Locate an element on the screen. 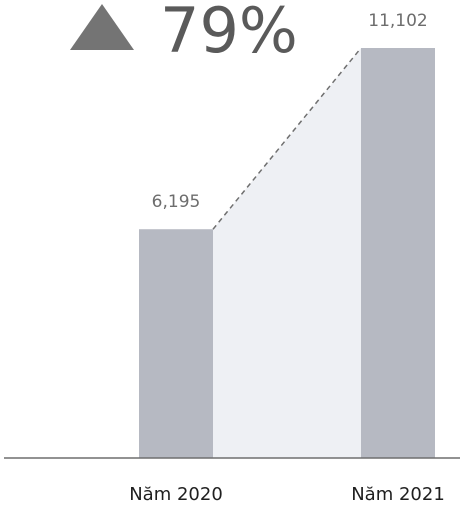 The width and height of the screenshot is (464, 508). triangle-up-icon is located at coordinates (102, 27).